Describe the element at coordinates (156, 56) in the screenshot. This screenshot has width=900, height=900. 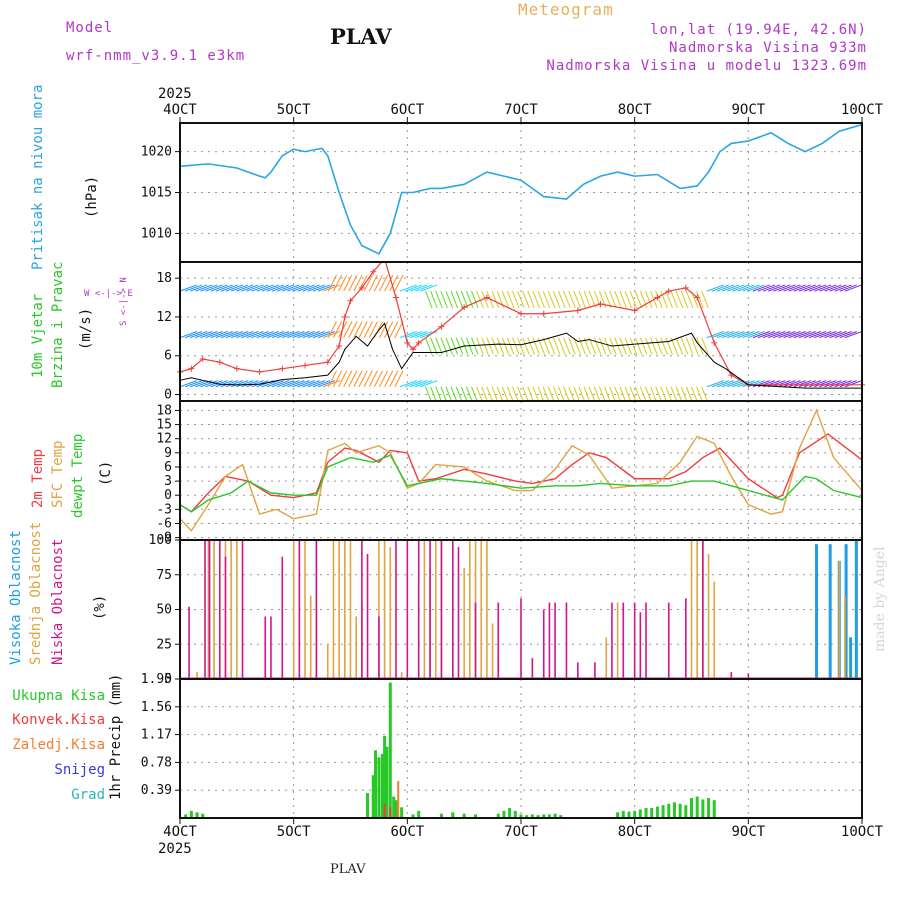
I see `model-name: wrf-nmm_v3.9.1 e3km` at that location.